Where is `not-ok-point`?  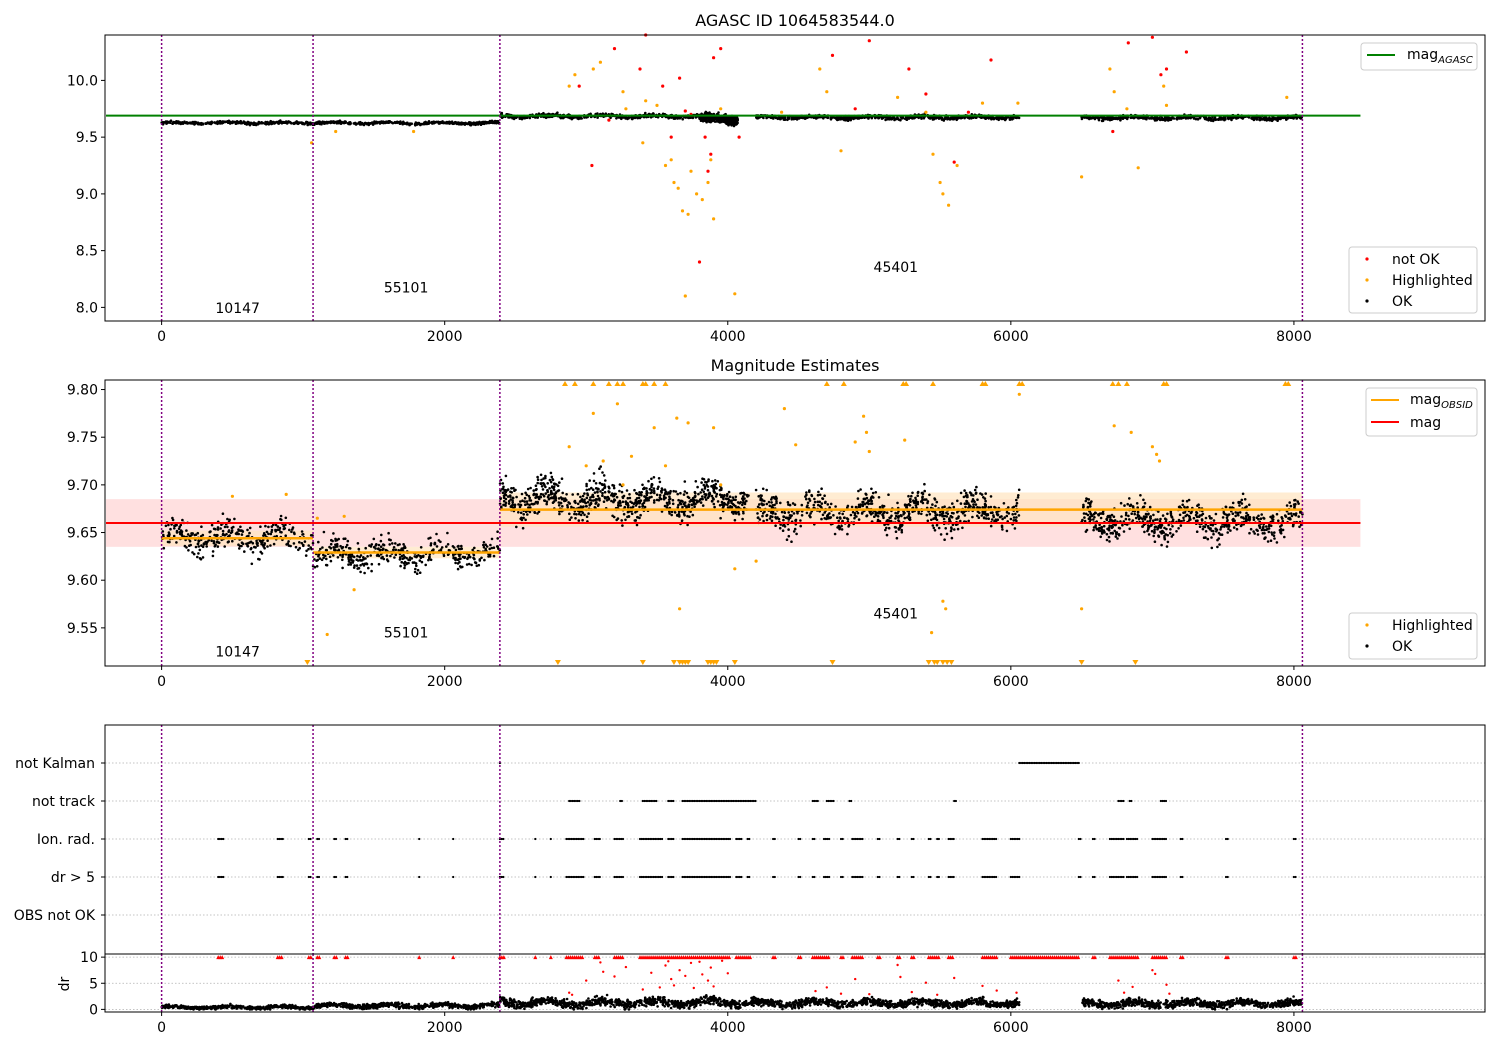 not-ok-point is located at coordinates (614, 49).